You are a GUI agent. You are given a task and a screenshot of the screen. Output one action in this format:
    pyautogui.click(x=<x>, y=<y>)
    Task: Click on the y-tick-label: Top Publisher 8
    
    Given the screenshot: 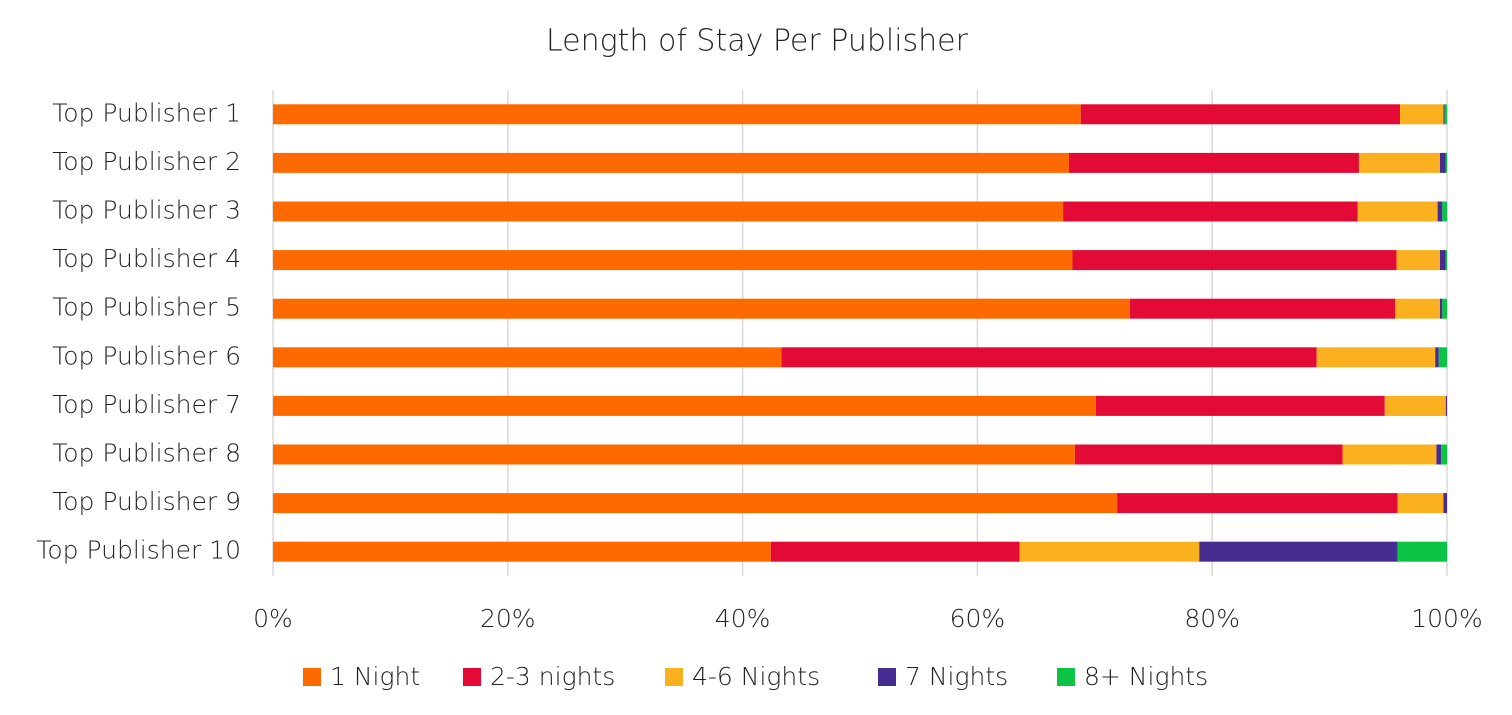 What is the action you would take?
    pyautogui.click(x=146, y=453)
    